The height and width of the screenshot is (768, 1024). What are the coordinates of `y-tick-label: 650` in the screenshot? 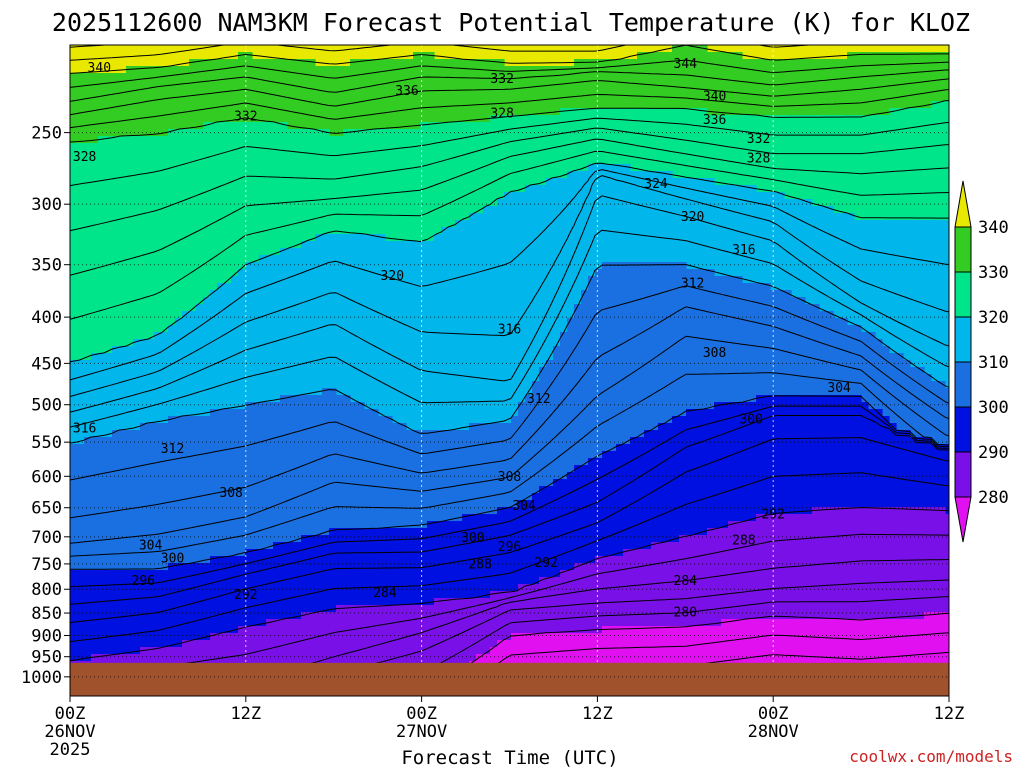 It's located at (46, 509).